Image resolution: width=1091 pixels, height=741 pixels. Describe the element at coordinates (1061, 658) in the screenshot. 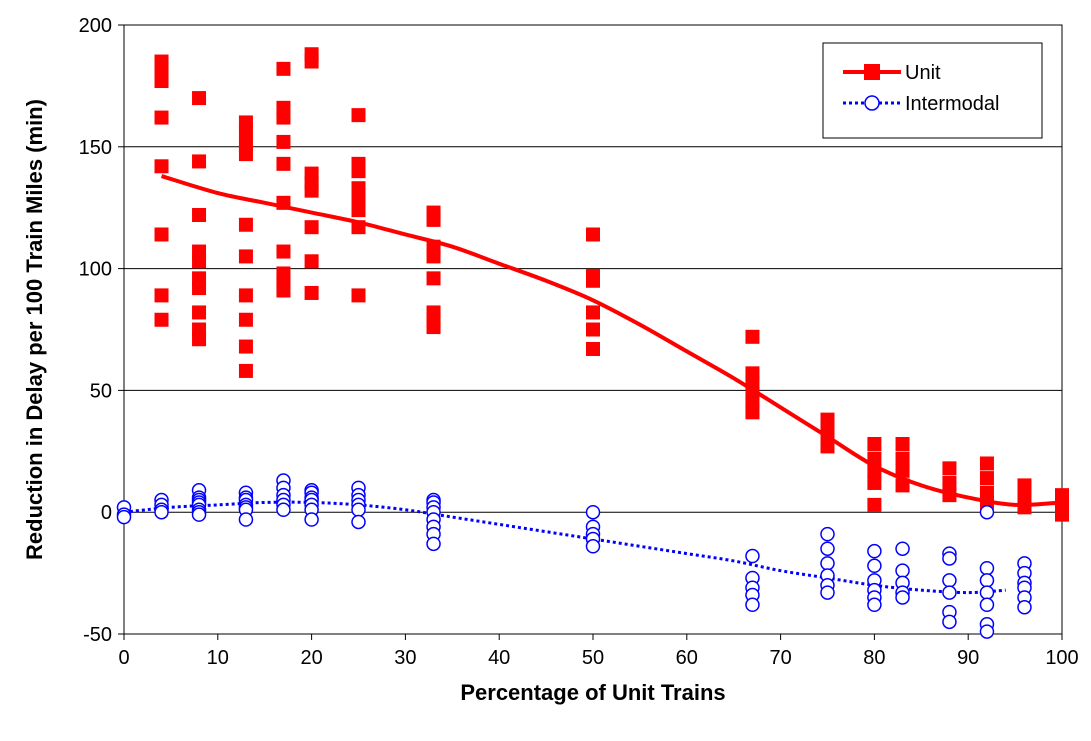

I see `x-tick-label: 100` at that location.